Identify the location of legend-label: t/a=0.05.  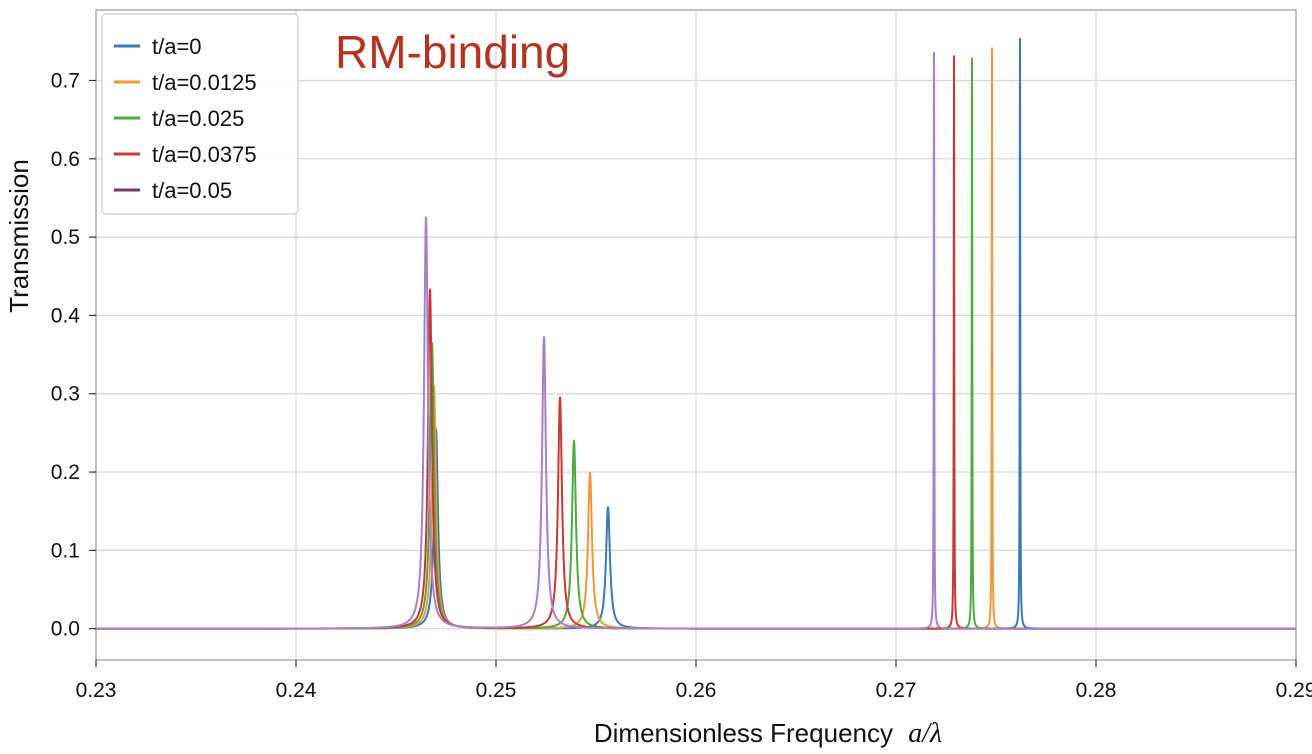
(192, 190).